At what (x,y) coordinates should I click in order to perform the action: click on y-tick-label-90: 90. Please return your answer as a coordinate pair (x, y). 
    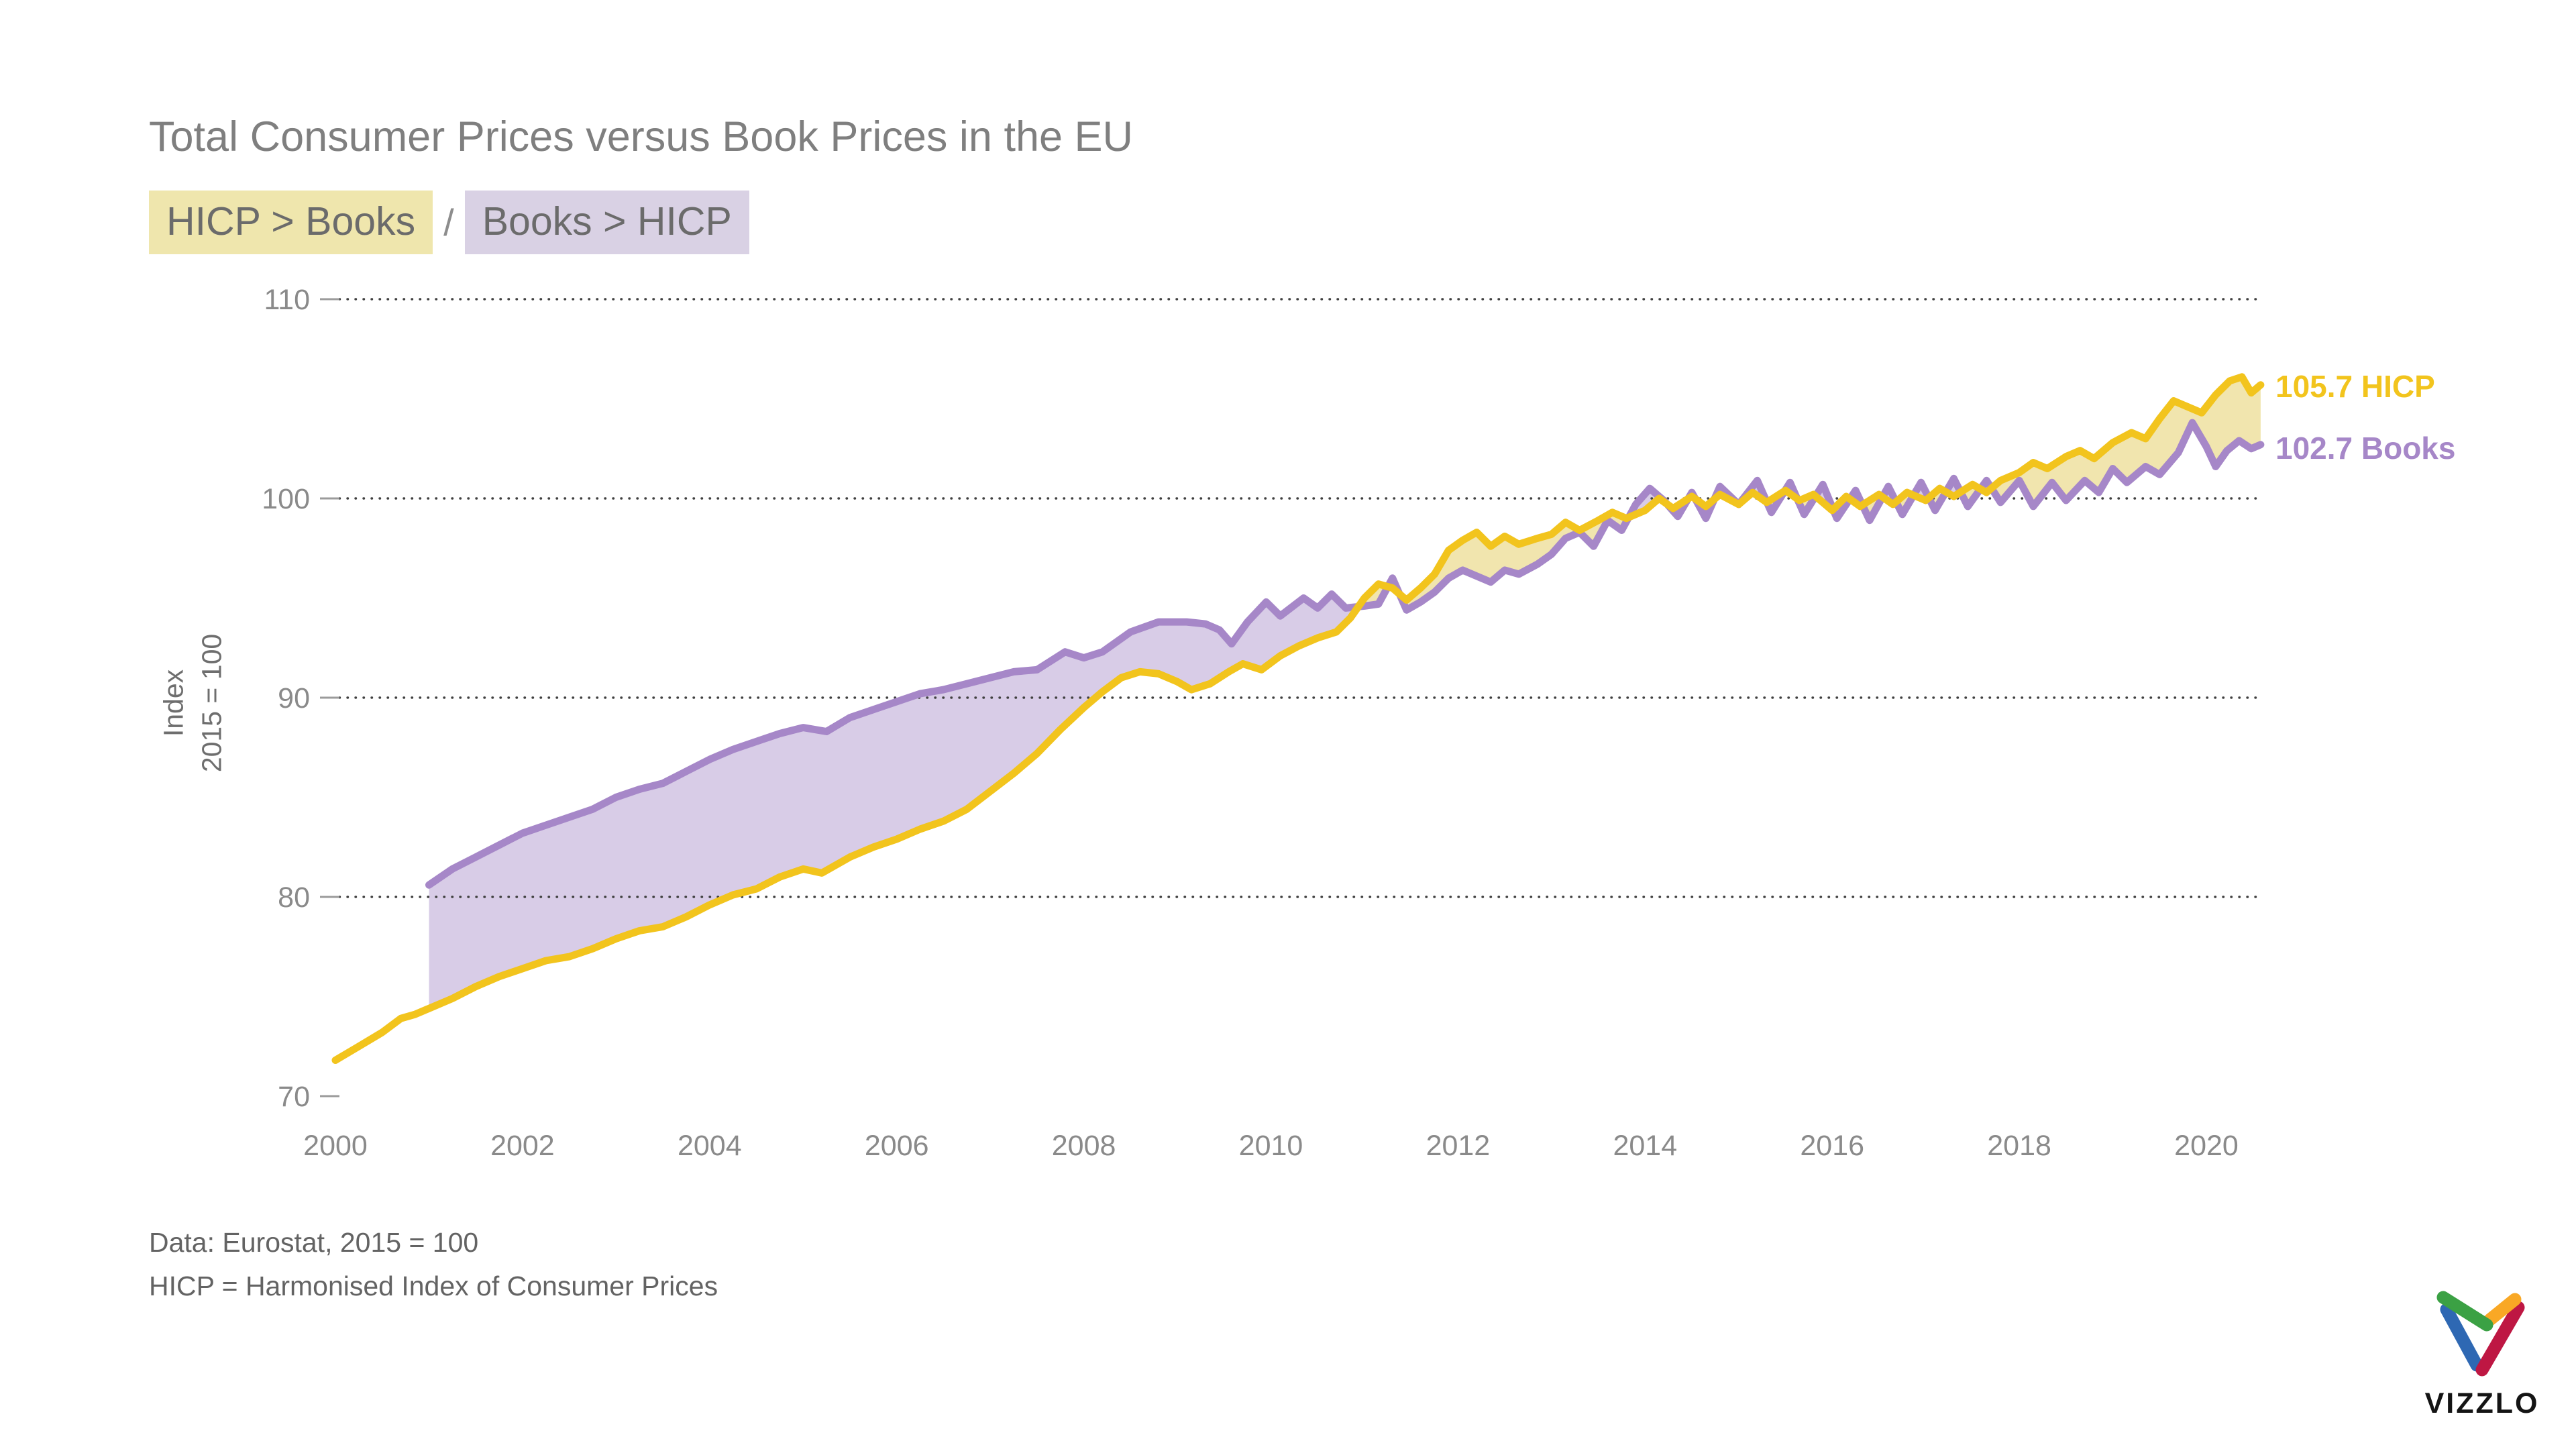
    Looking at the image, I should click on (294, 698).